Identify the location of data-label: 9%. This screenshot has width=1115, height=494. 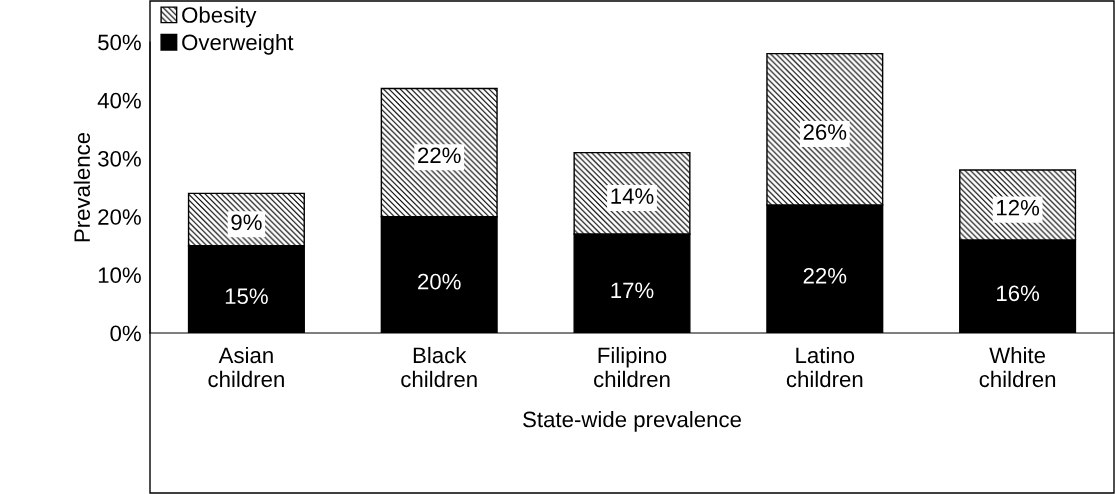
(246, 222).